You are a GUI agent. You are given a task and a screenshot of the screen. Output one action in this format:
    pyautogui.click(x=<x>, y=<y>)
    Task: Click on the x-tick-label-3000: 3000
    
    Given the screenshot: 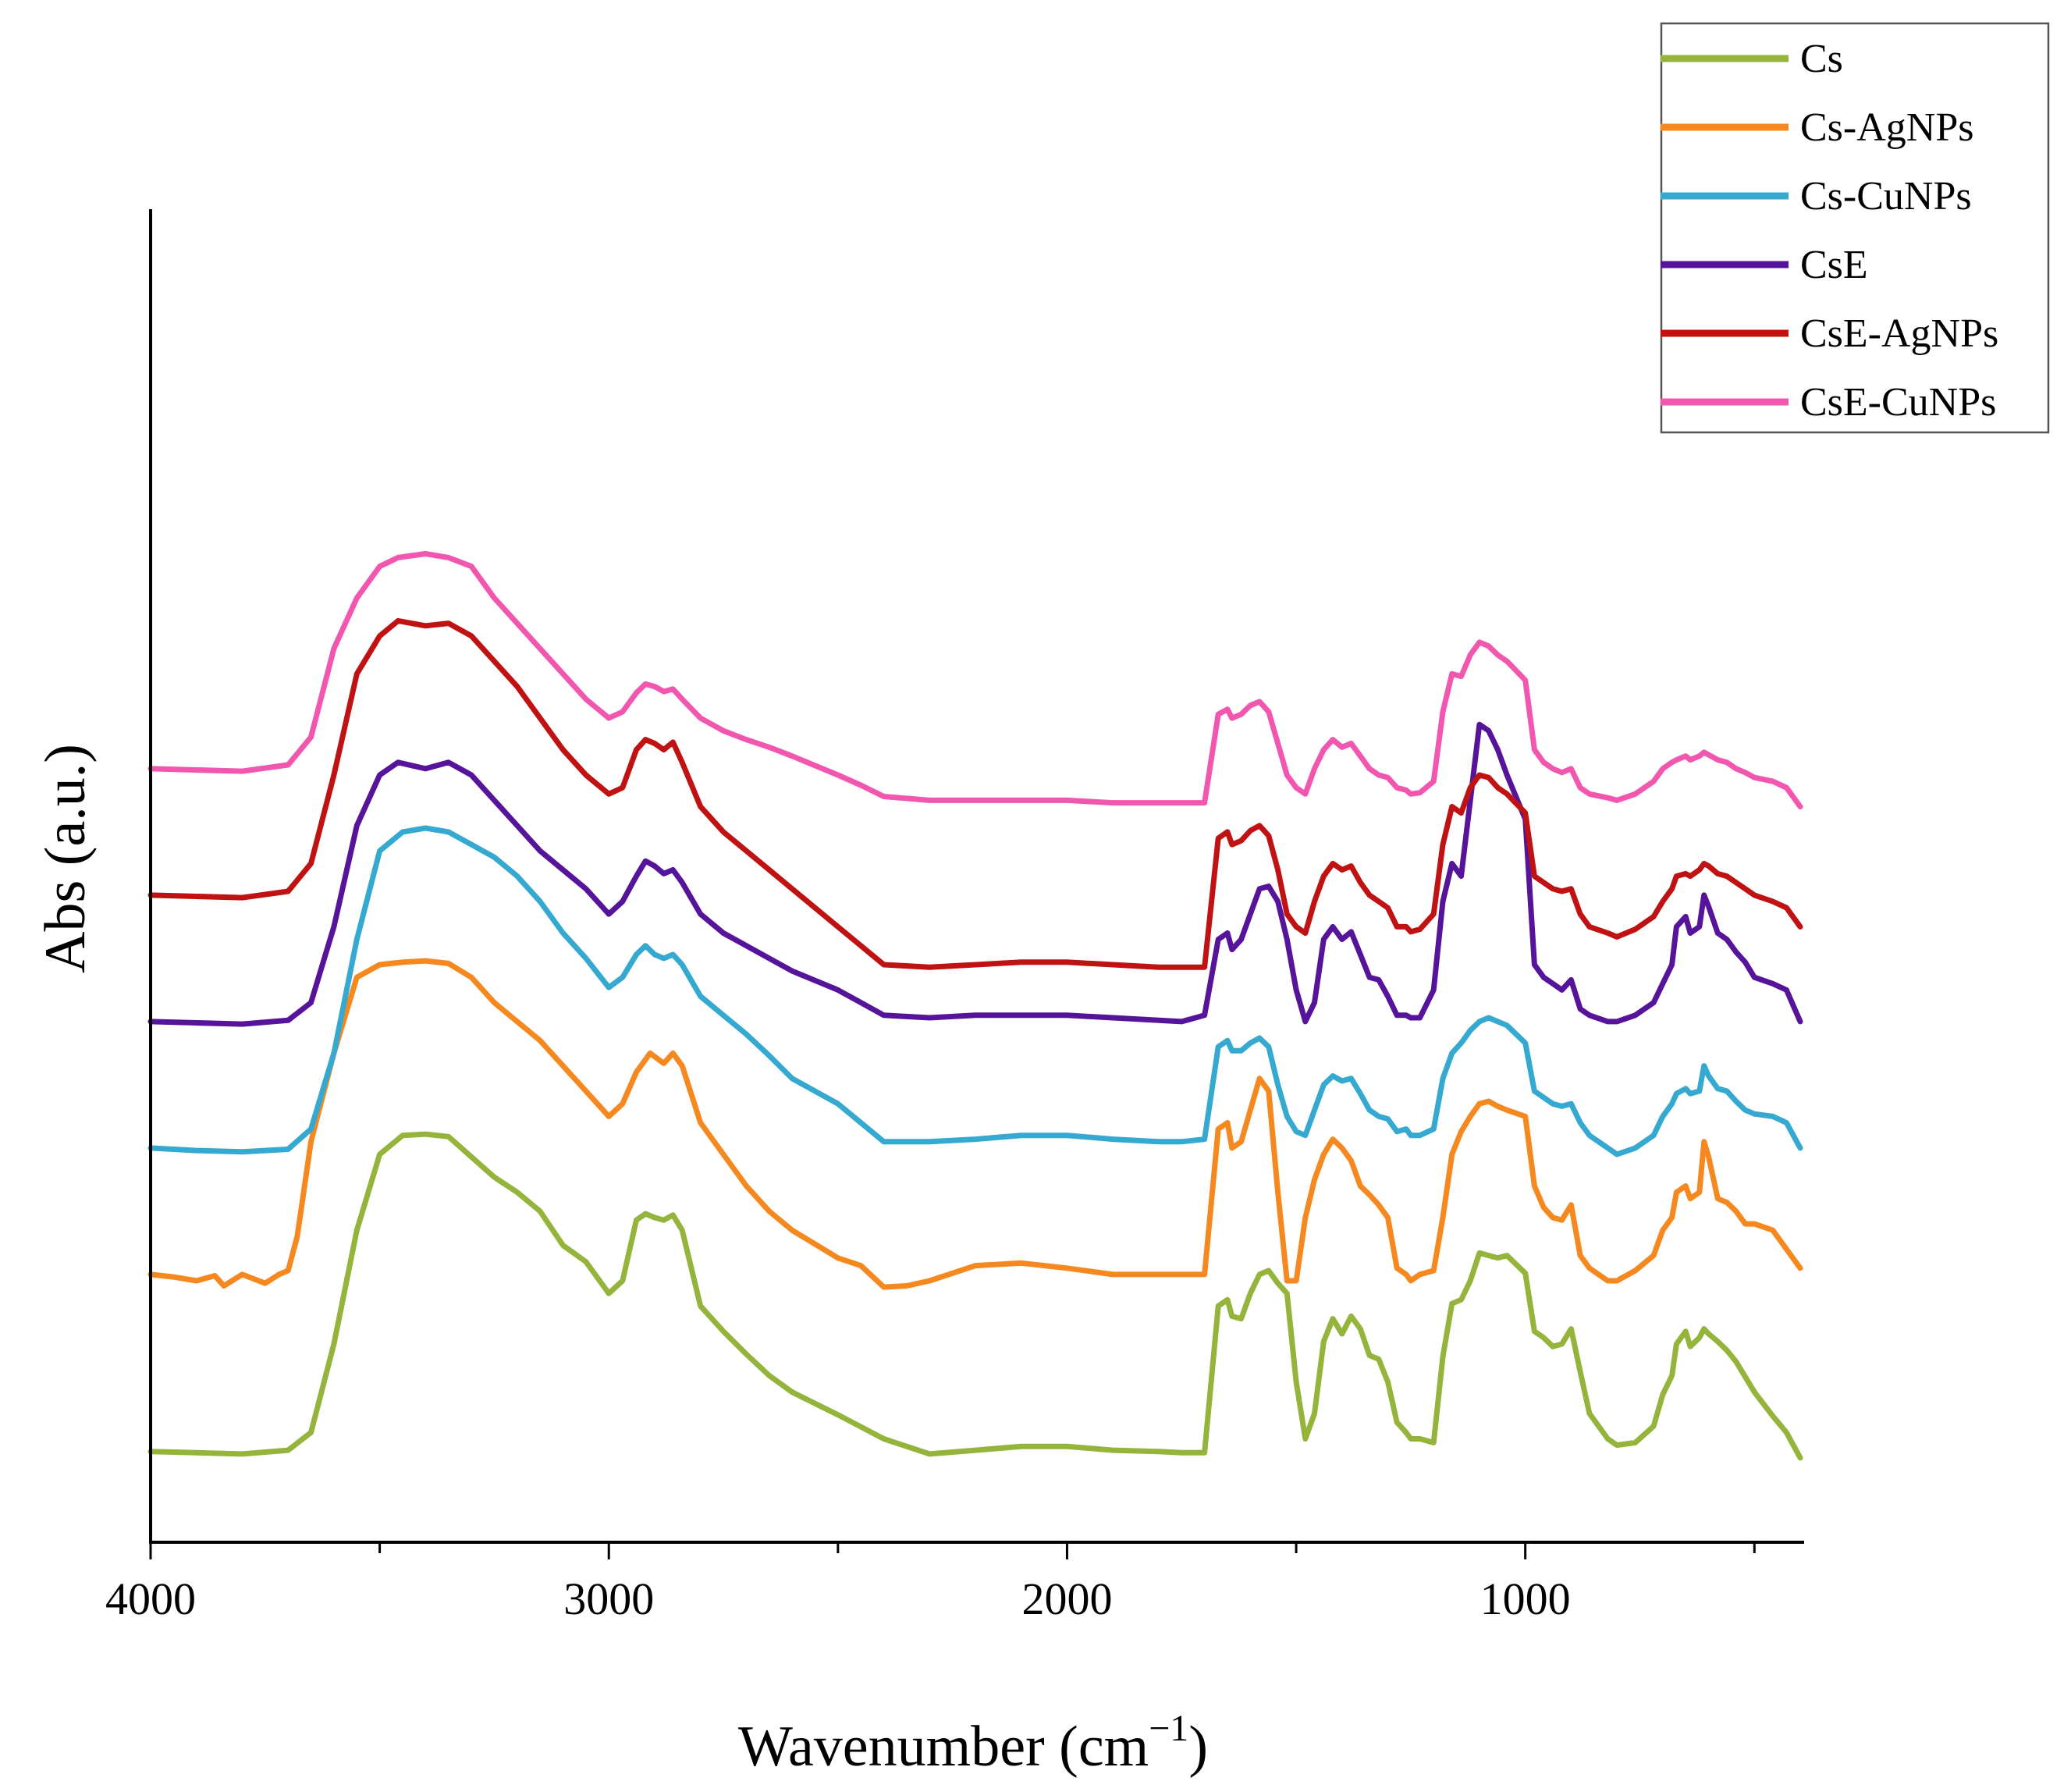 What is the action you would take?
    pyautogui.click(x=608, y=1598)
    